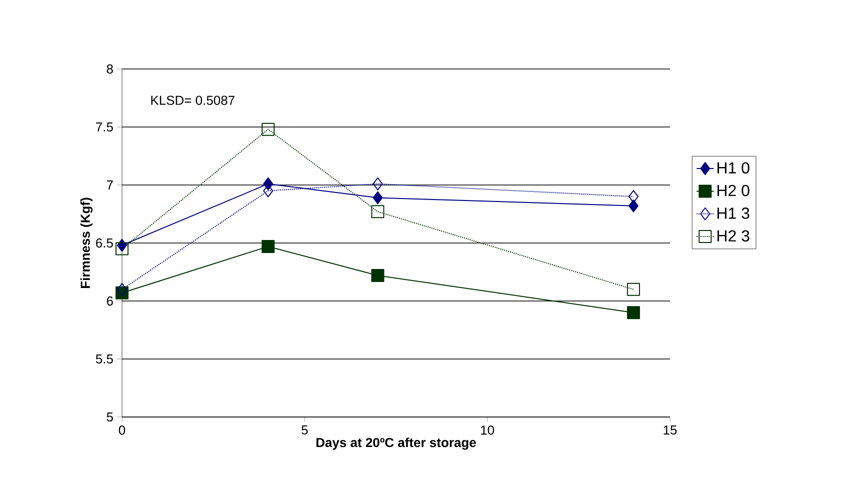  I want to click on legend-label: H1 0, so click(734, 168).